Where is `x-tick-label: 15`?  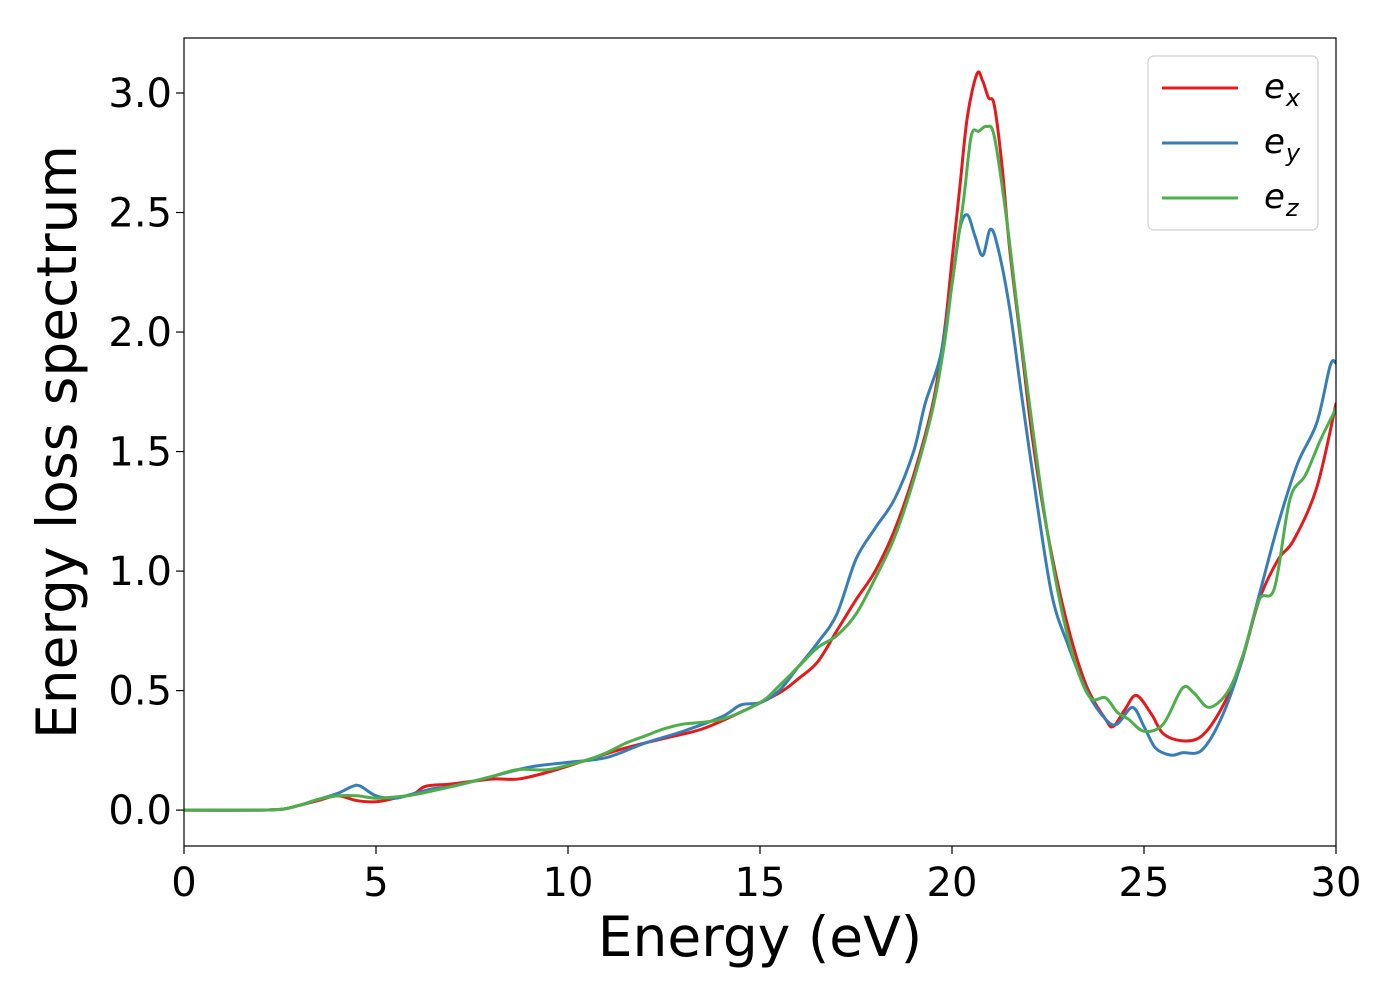 x-tick-label: 15 is located at coordinates (760, 883).